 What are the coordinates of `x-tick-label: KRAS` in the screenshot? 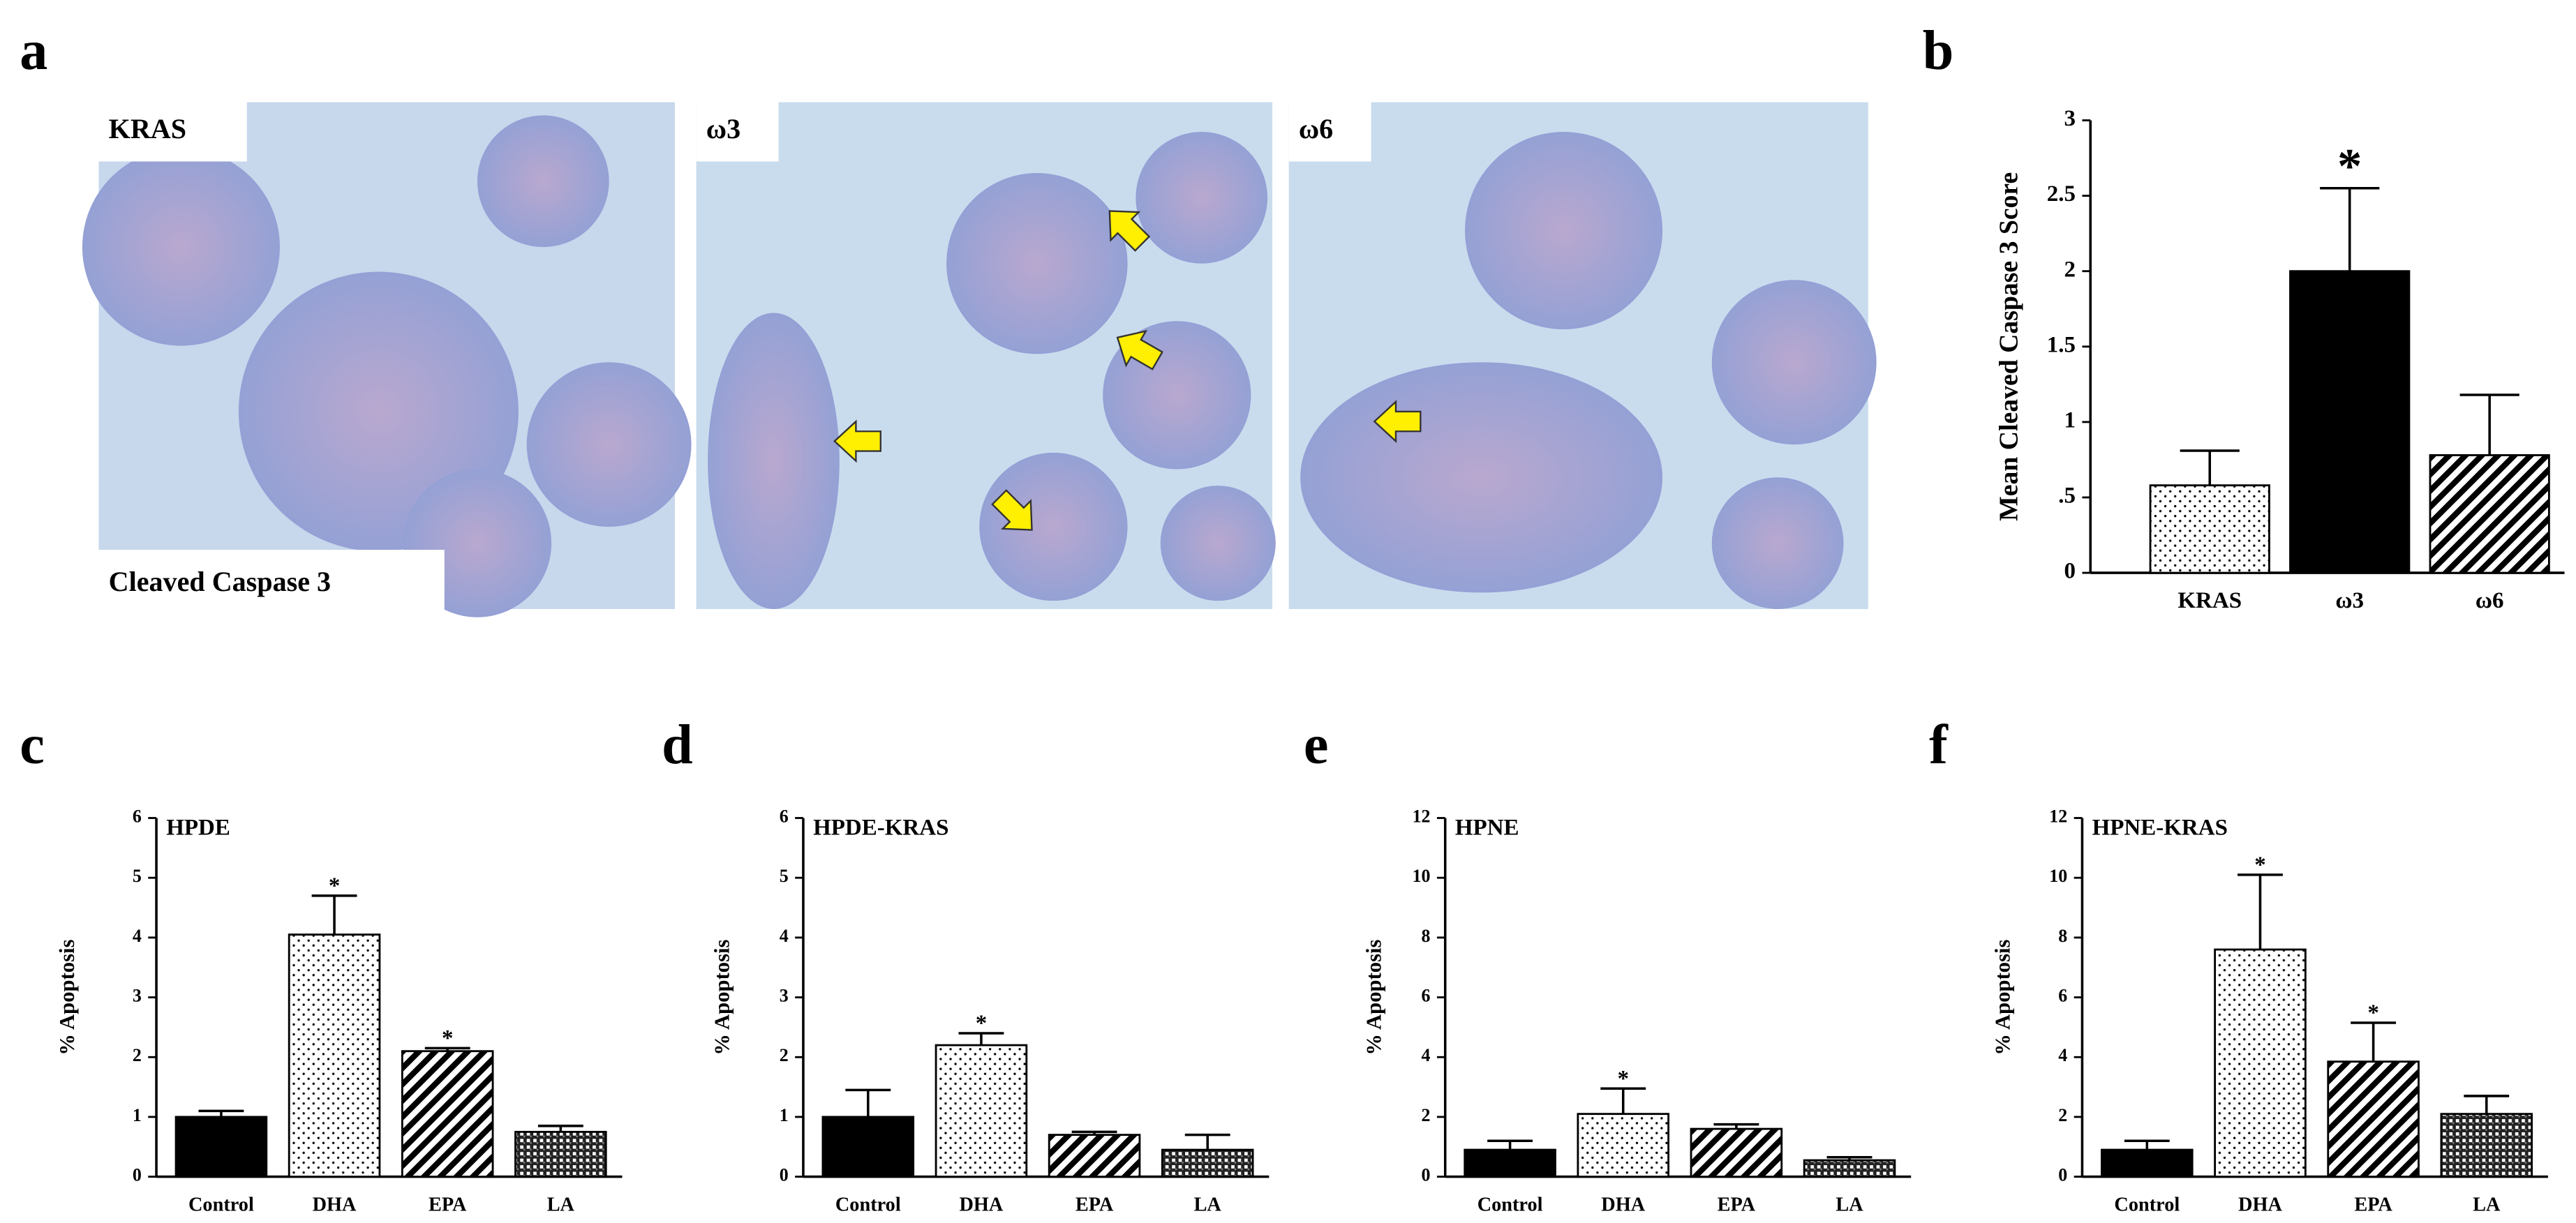 It's located at (2209, 600).